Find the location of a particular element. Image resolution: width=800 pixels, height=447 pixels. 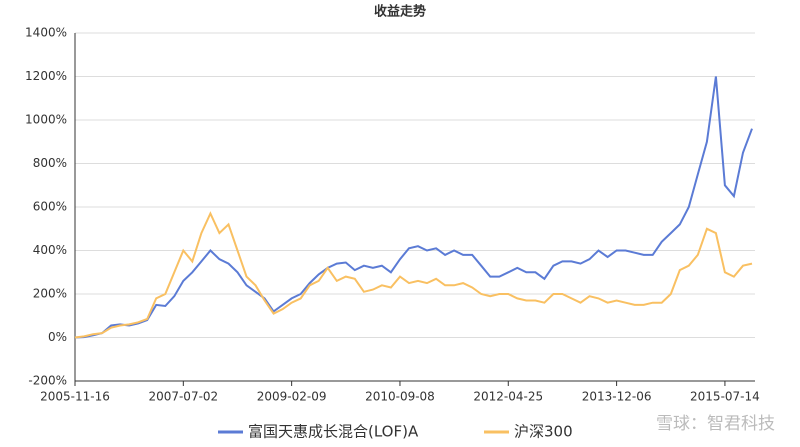

y-tick-label: 200% is located at coordinates (50, 294).